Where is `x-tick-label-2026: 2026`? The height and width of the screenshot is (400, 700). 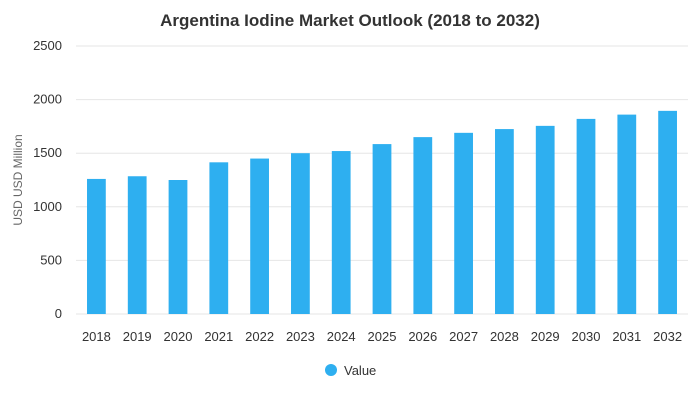
x-tick-label-2026: 2026 is located at coordinates (422, 336).